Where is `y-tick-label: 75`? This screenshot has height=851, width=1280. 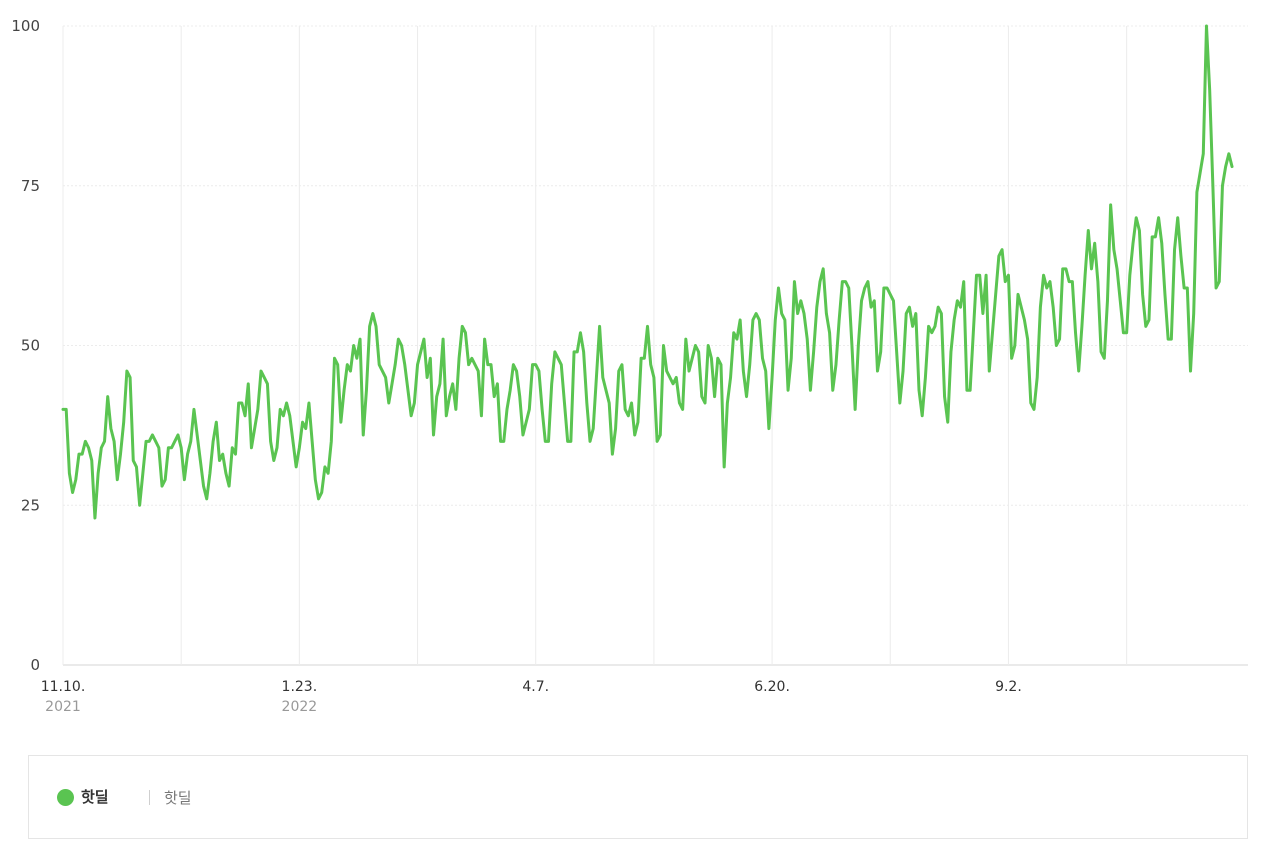 y-tick-label: 75 is located at coordinates (30, 186).